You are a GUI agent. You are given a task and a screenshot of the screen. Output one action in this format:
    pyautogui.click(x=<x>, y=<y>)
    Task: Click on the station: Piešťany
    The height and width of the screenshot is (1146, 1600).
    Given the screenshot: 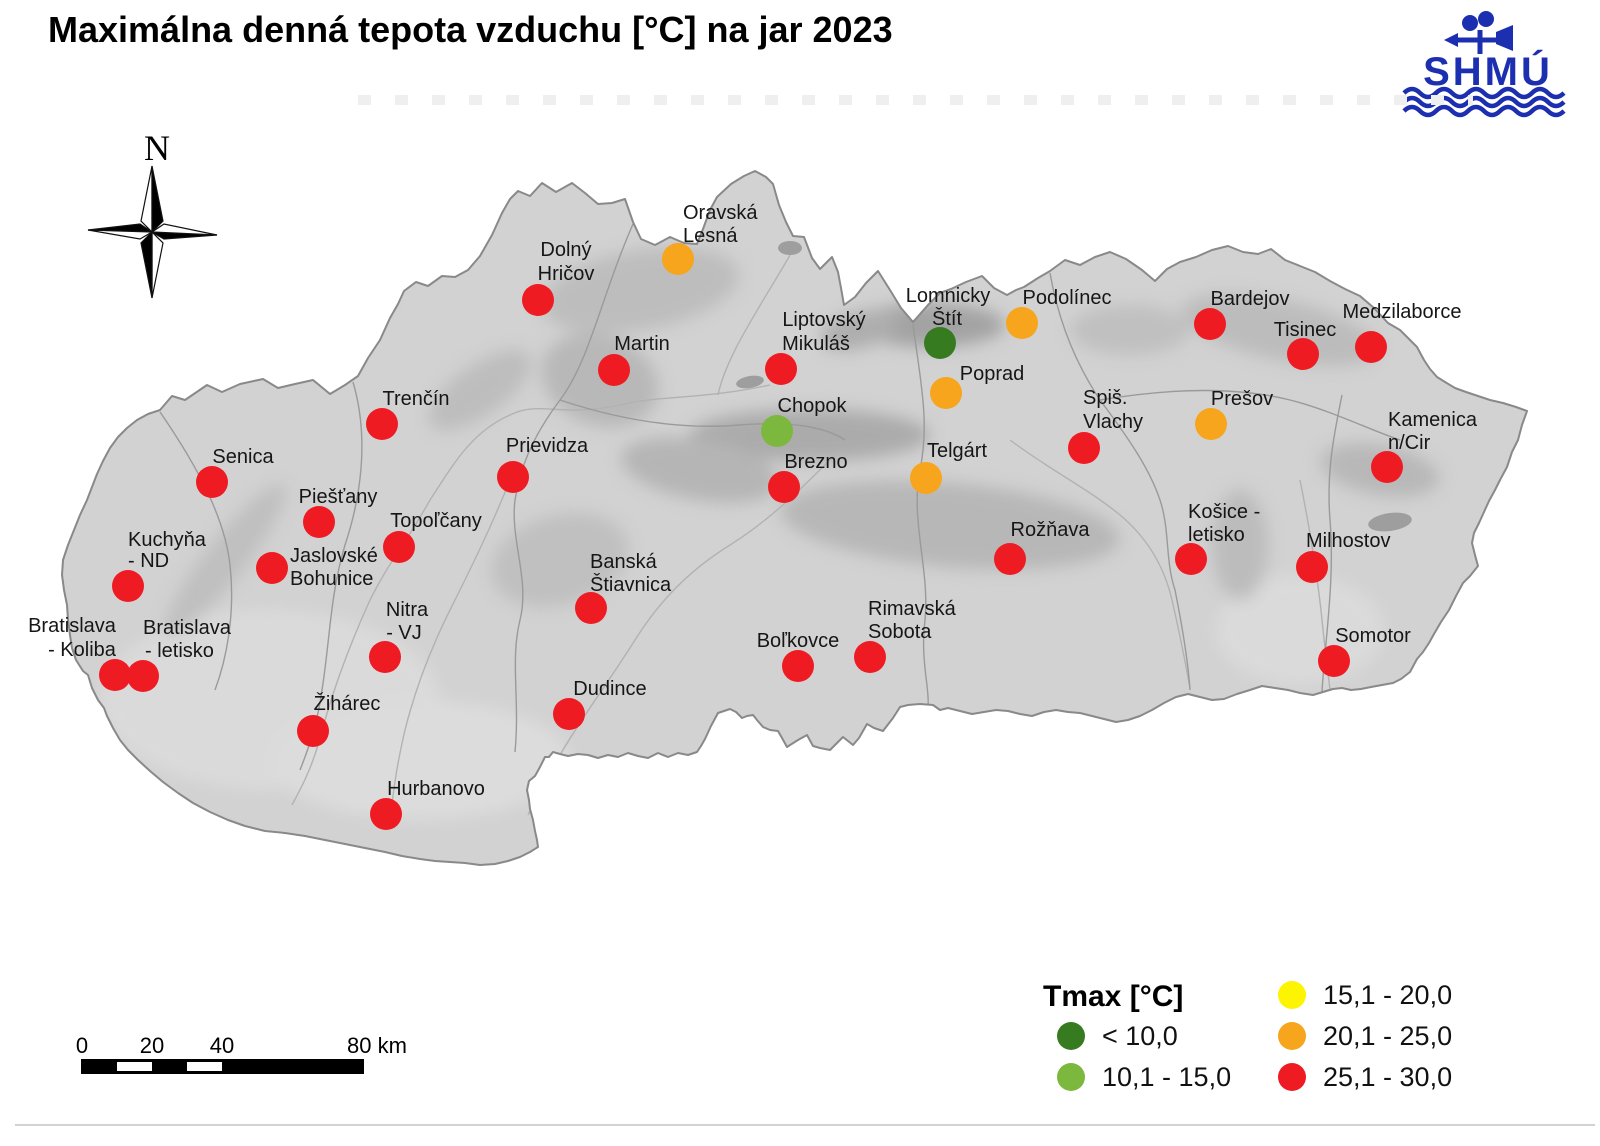 What is the action you would take?
    pyautogui.click(x=338, y=512)
    